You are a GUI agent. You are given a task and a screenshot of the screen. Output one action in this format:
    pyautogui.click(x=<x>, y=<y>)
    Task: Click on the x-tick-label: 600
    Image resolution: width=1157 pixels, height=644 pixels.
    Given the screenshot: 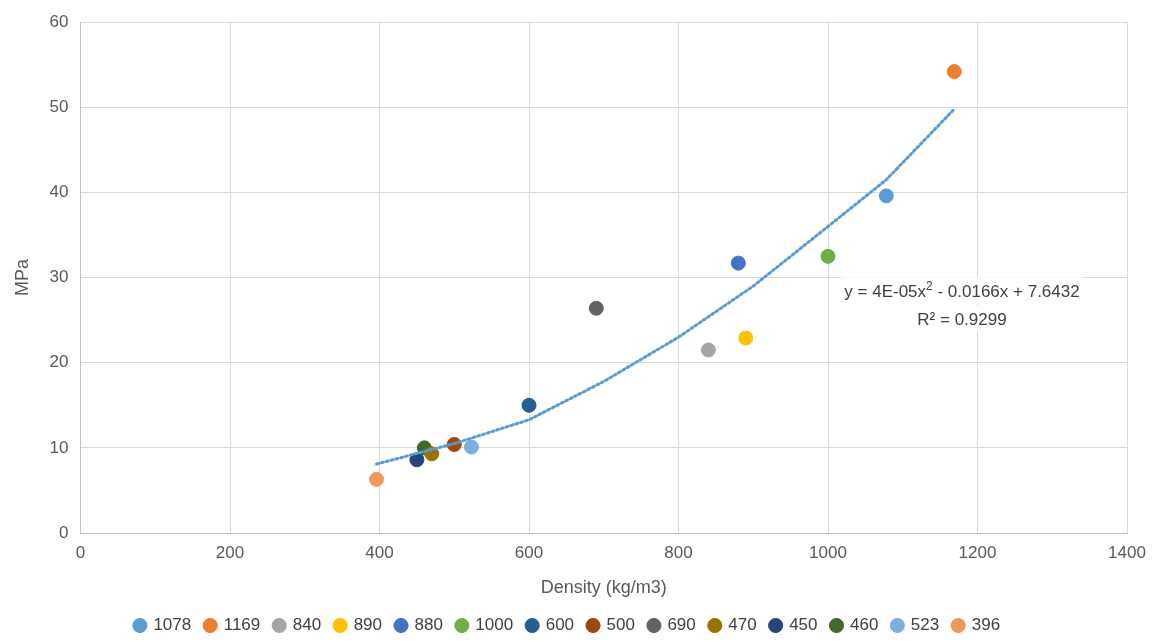 What is the action you would take?
    pyautogui.click(x=529, y=552)
    